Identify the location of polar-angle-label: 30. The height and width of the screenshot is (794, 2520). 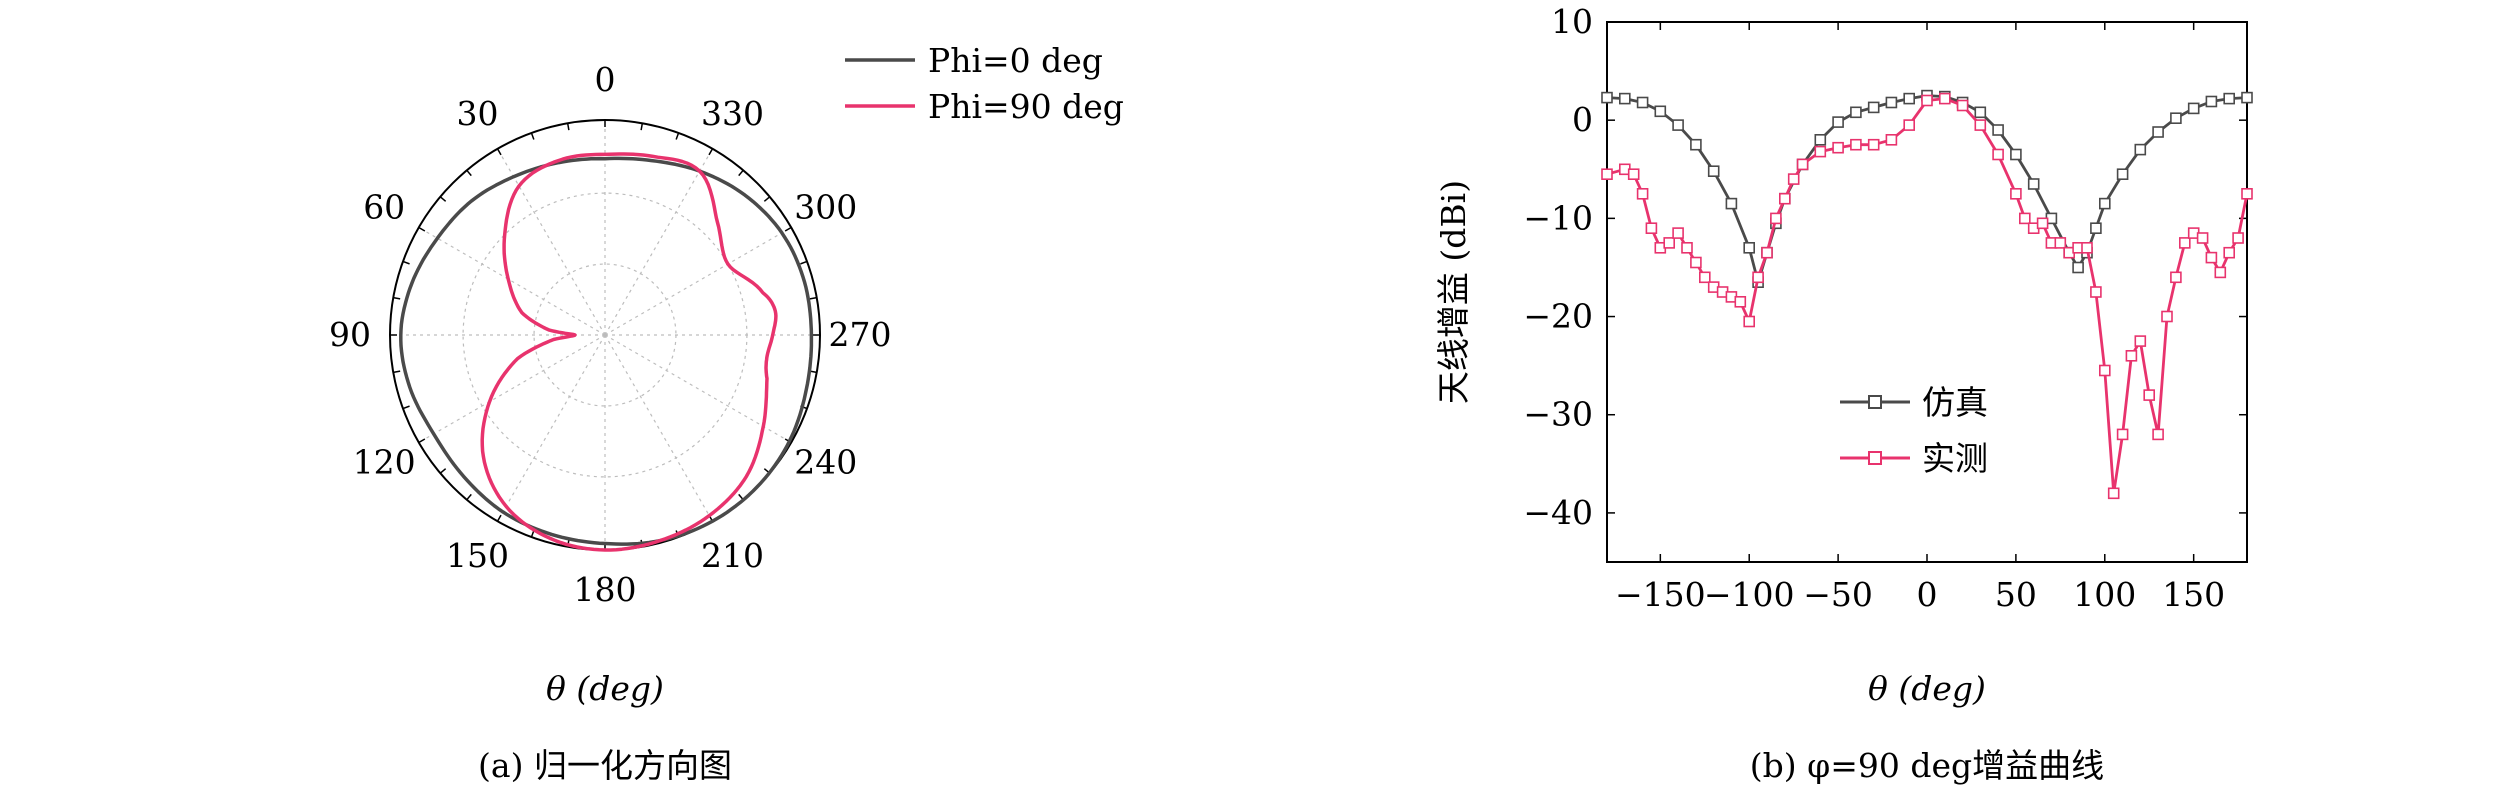
(478, 113).